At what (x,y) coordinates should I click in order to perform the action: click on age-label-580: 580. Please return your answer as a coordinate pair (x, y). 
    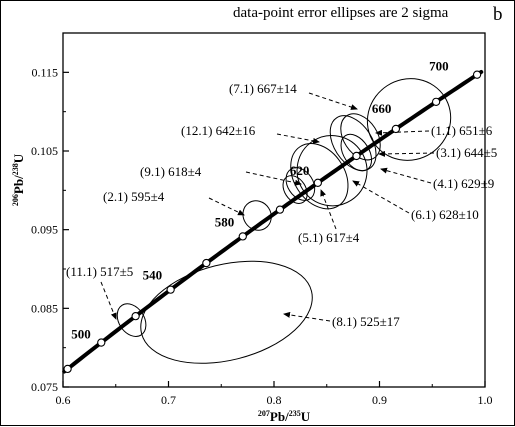
    Looking at the image, I should click on (225, 221).